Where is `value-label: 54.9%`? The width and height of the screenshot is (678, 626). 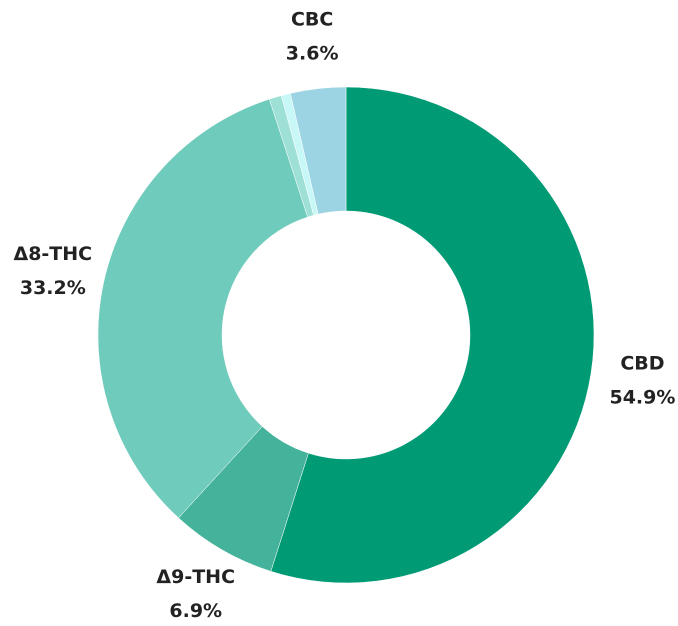
value-label: 54.9% is located at coordinates (642, 397).